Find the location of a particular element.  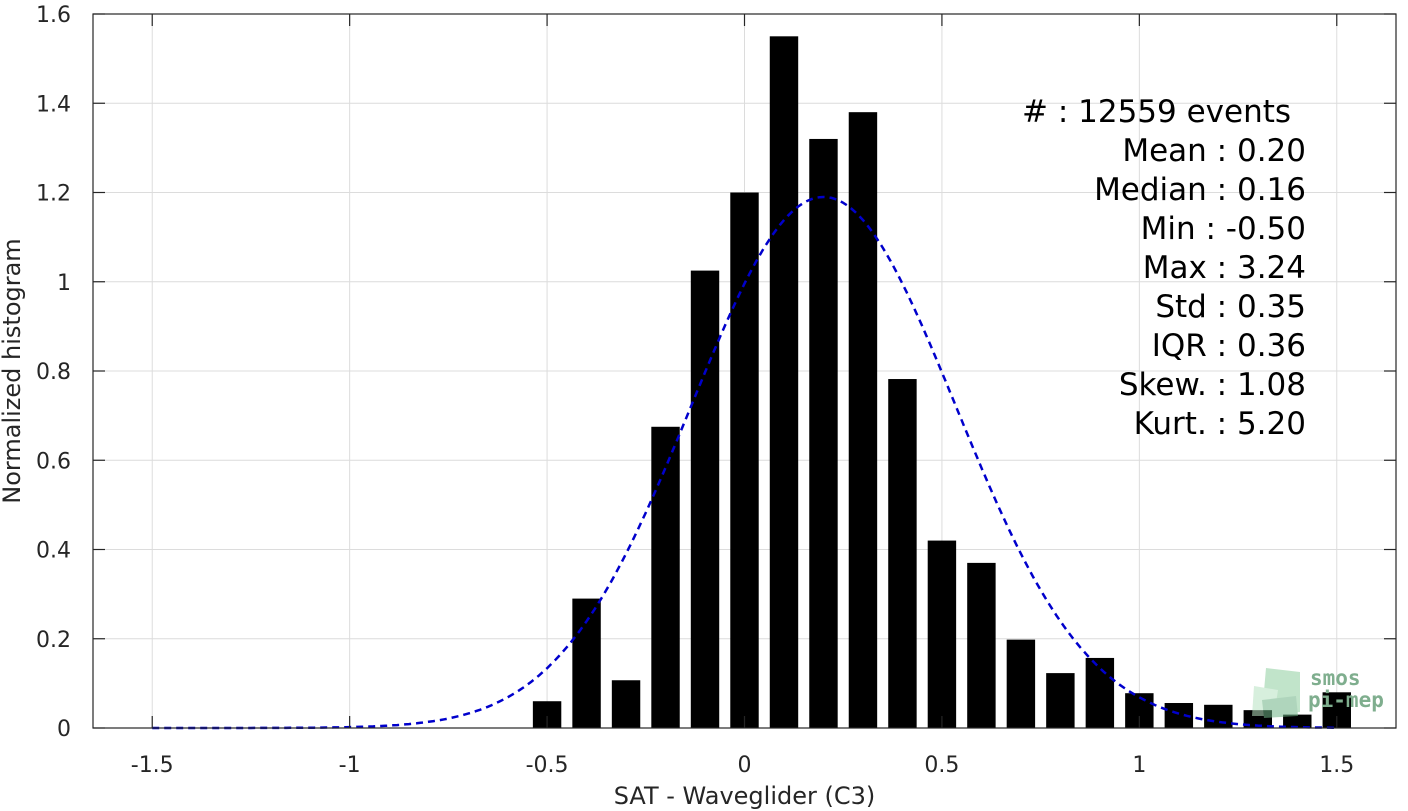

logo-text-smos: smos is located at coordinates (1335, 678).